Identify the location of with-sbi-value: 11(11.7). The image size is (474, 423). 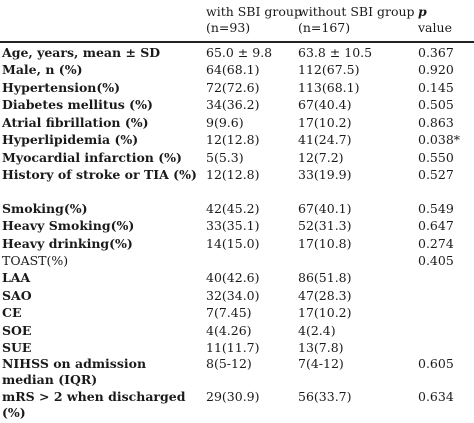
(233, 347).